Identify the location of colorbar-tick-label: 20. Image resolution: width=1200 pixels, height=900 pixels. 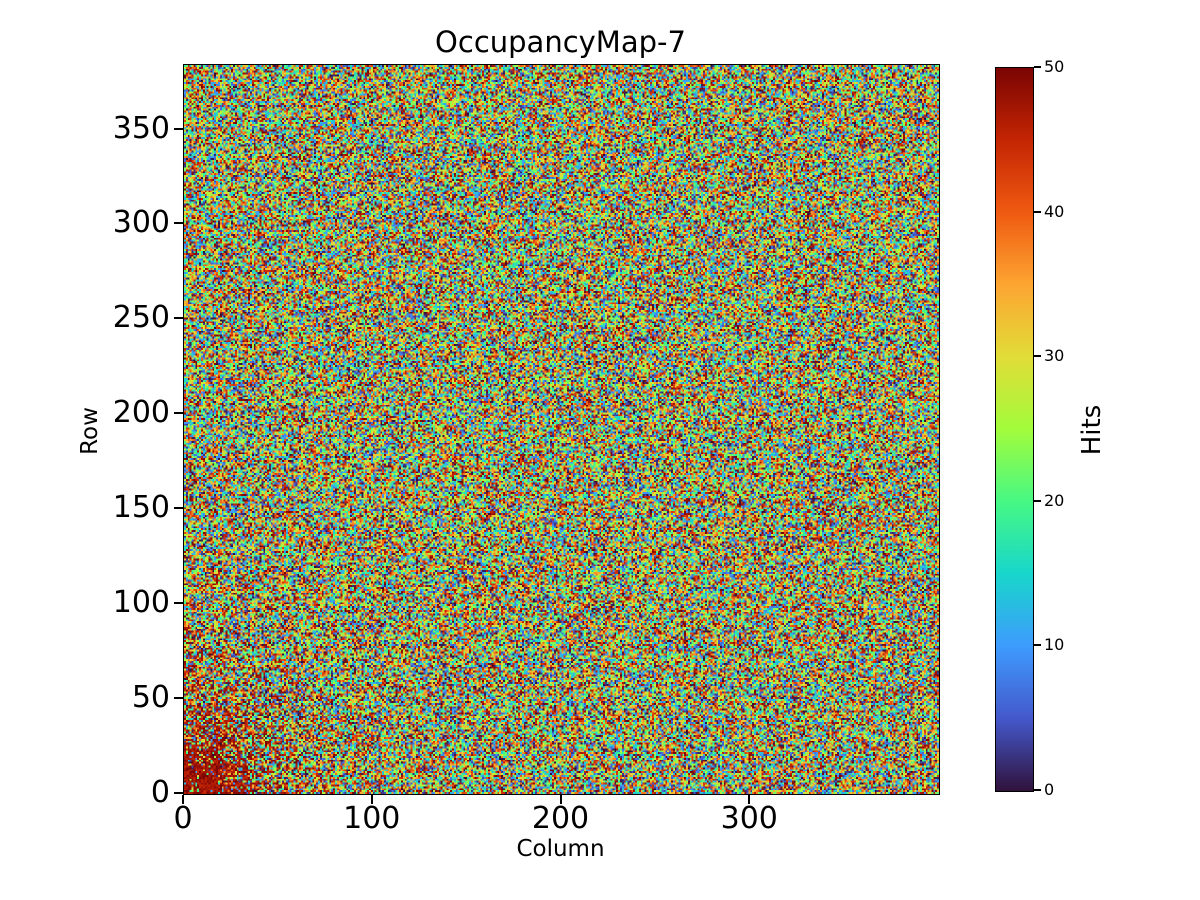
(1054, 500).